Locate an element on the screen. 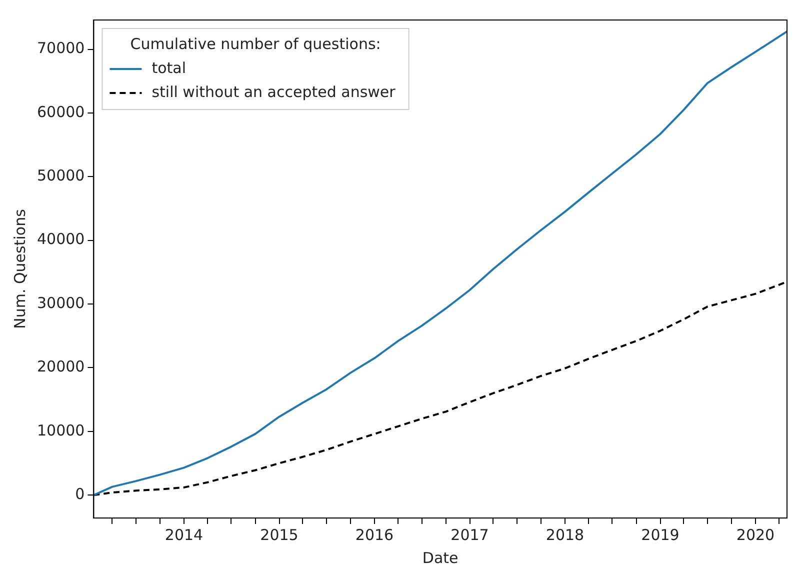 Image resolution: width=797 pixels, height=578 pixels. y-tick-label: 40000 is located at coordinates (61, 239).